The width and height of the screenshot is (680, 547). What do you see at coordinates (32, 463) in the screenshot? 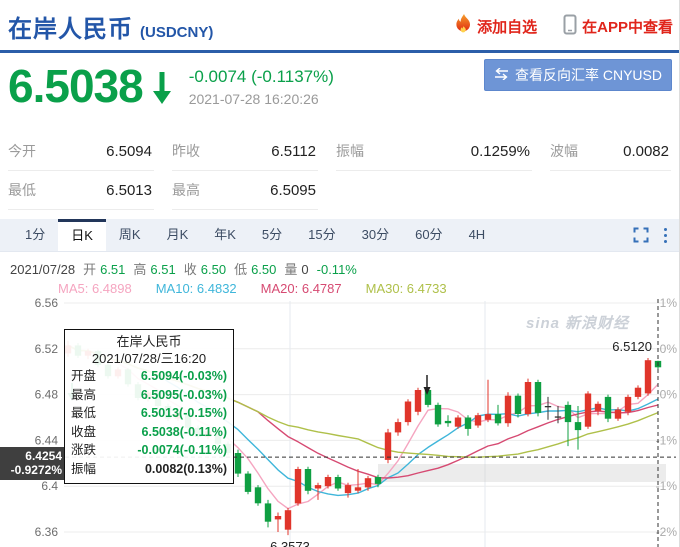
I see `crosshair-price-flag: 6.4254 -0.9272%` at bounding box center [32, 463].